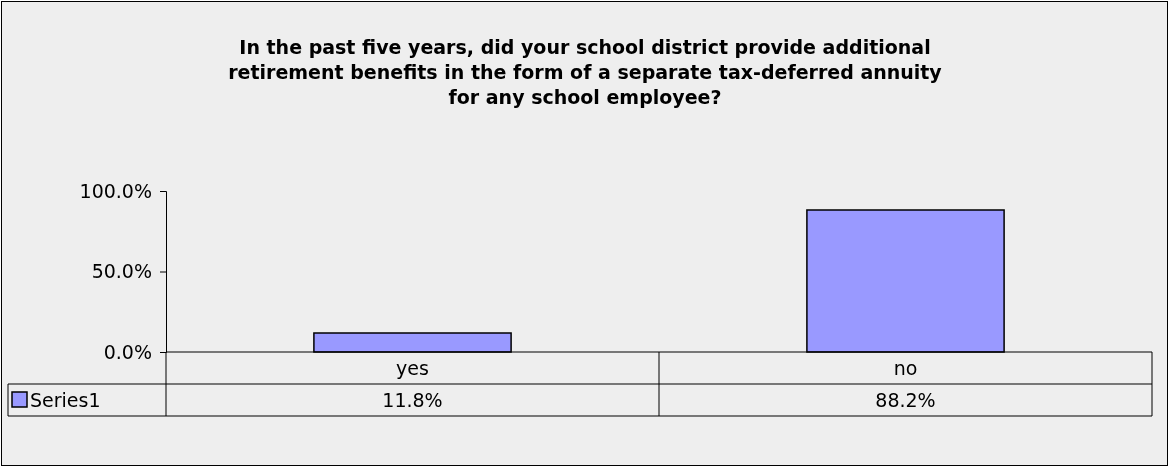 Image resolution: width=1170 pixels, height=468 pixels. Describe the element at coordinates (121, 271) in the screenshot. I see `y-tick-label: 50.0%` at that location.